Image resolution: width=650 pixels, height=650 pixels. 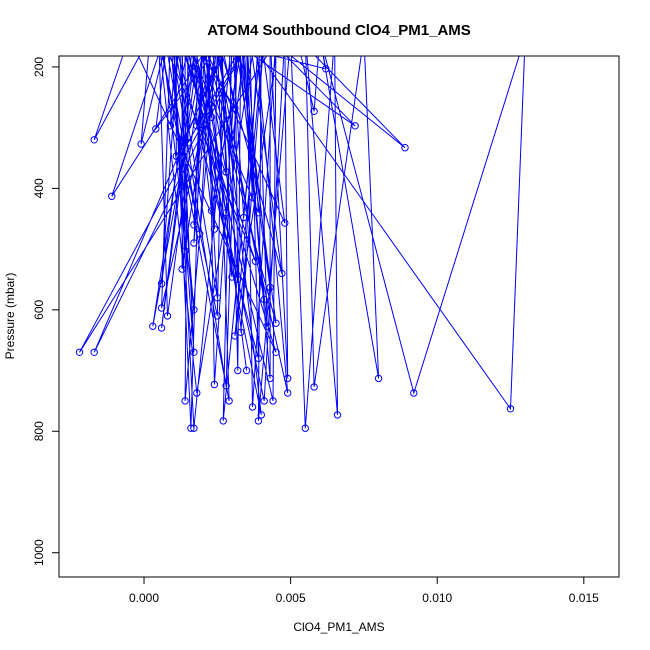 What do you see at coordinates (291, 598) in the screenshot?
I see `x-tick-label: 0.005` at bounding box center [291, 598].